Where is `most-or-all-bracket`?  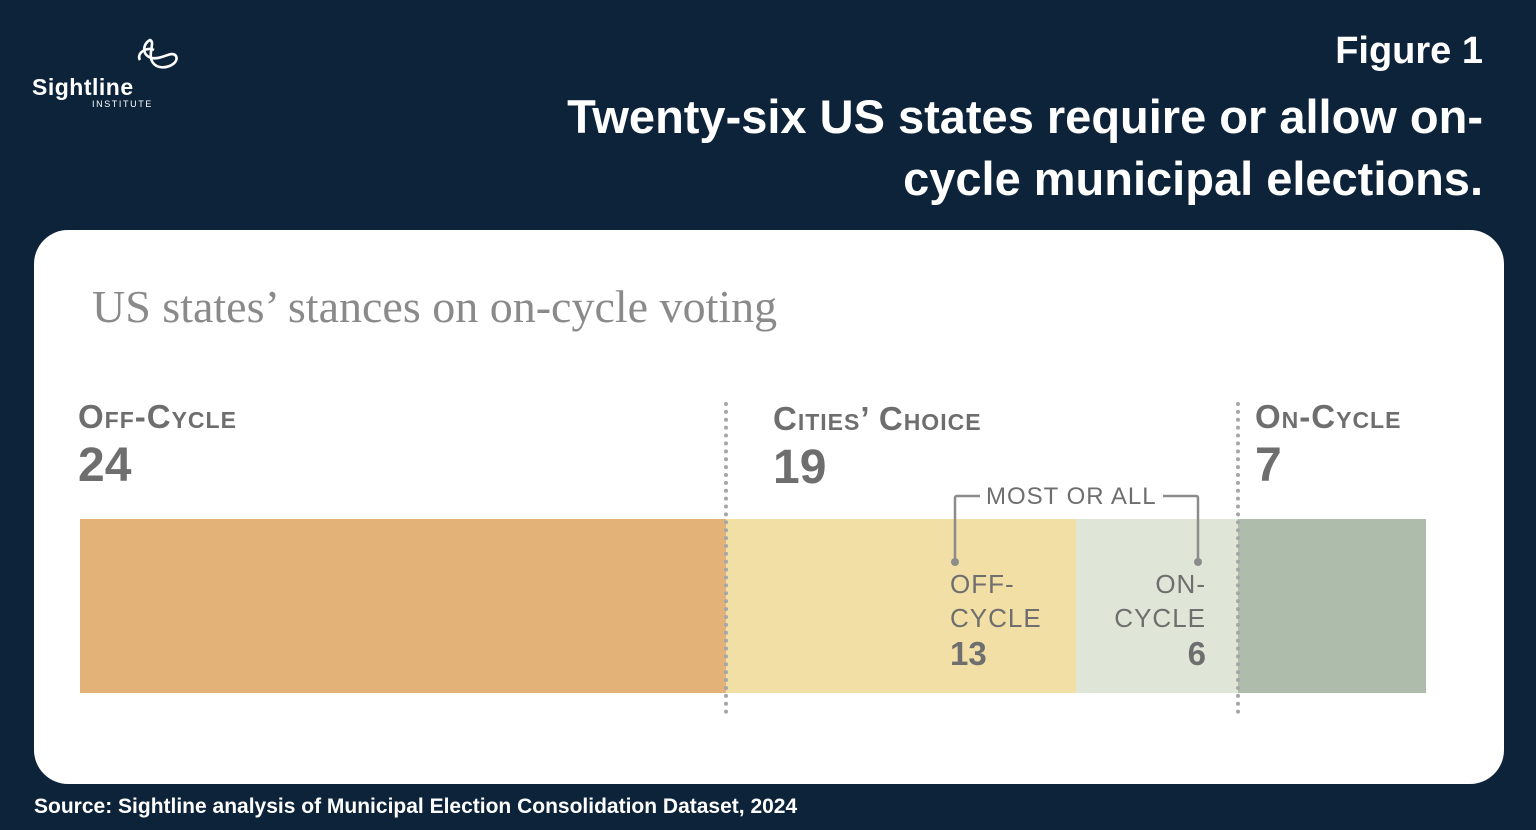
most-or-all-bracket is located at coordinates (1076, 530).